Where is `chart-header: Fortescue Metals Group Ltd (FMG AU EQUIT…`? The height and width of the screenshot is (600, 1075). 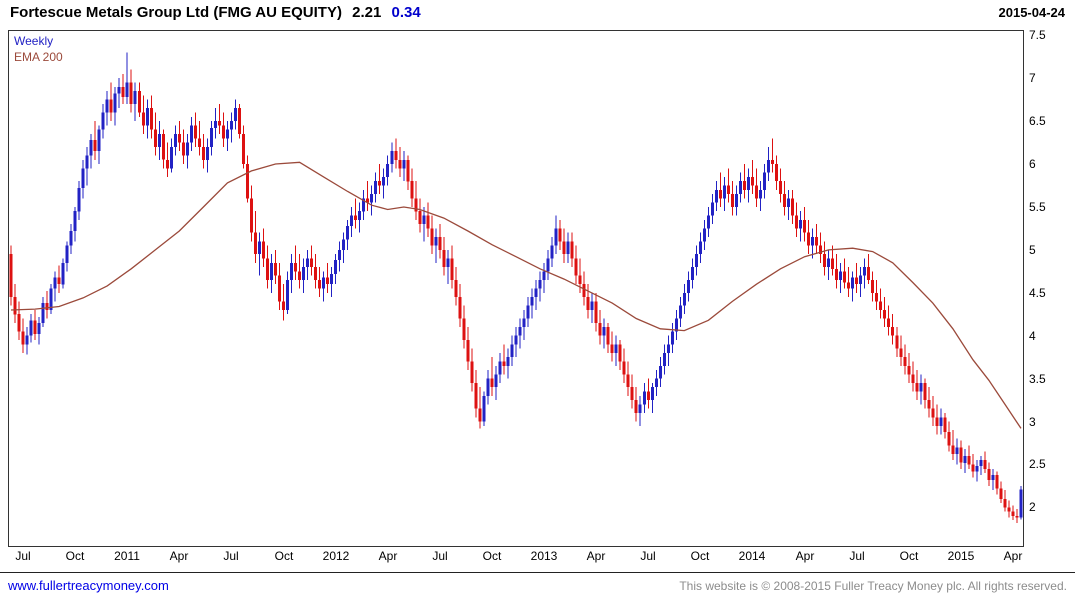
chart-header: Fortescue Metals Group Ltd (FMG AU EQUIT… is located at coordinates (537, 12).